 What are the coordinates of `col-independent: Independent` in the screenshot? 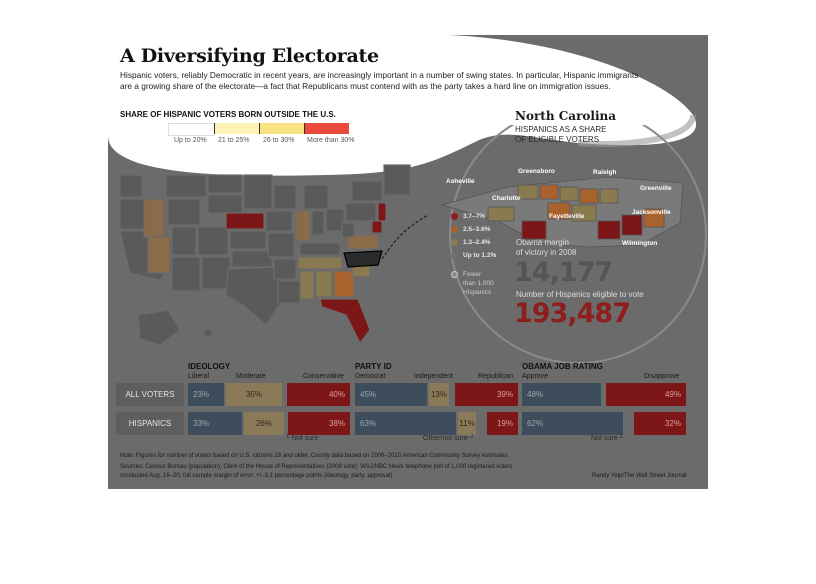 It's located at (433, 376).